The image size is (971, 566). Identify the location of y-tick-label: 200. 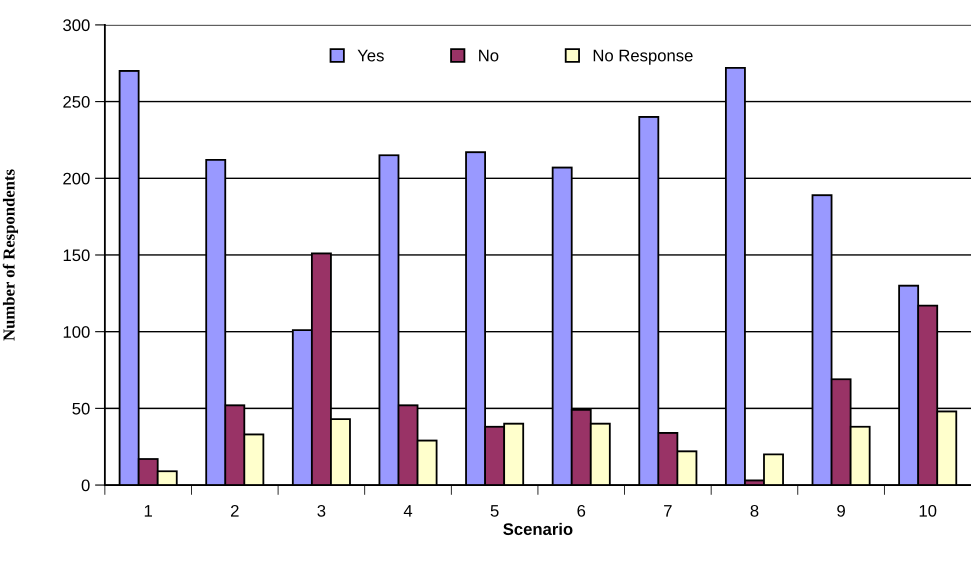
(76, 178).